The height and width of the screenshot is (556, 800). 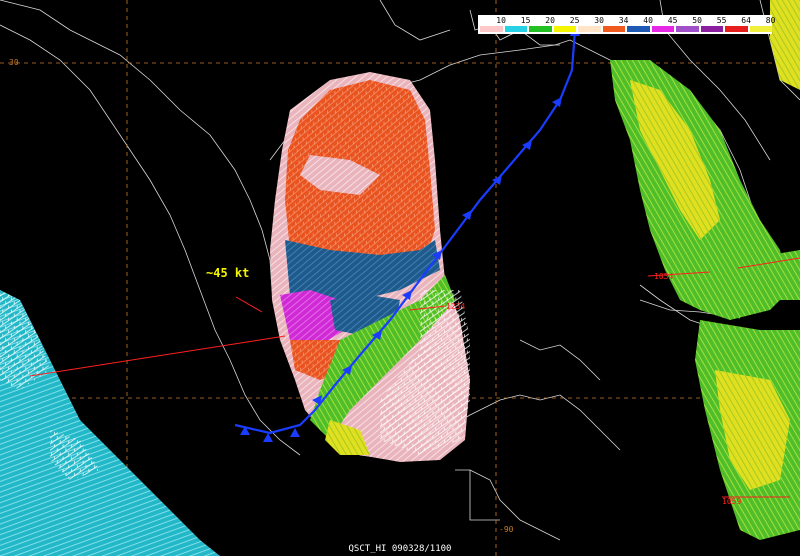 I want to click on wind-speed-legend: 10 15 20 25 30 34 40 45 50 55 64 80, so click(x=626, y=24).